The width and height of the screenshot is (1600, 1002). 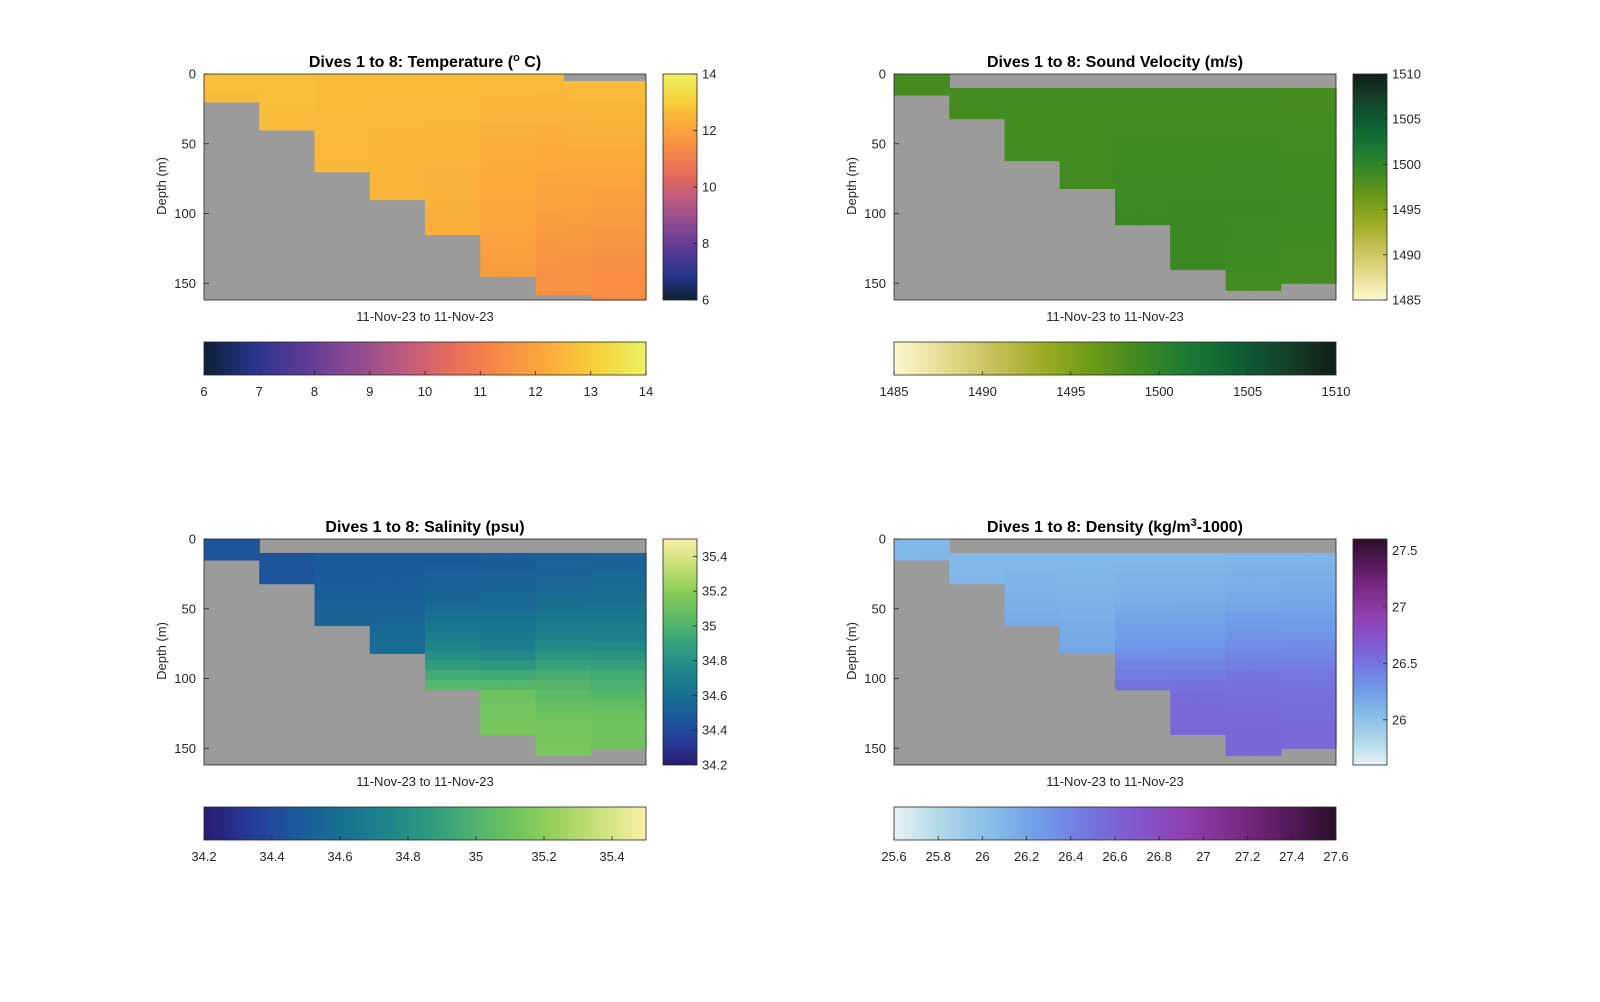 What do you see at coordinates (1406, 300) in the screenshot?
I see `side-colorbar-tick-label: 1485` at bounding box center [1406, 300].